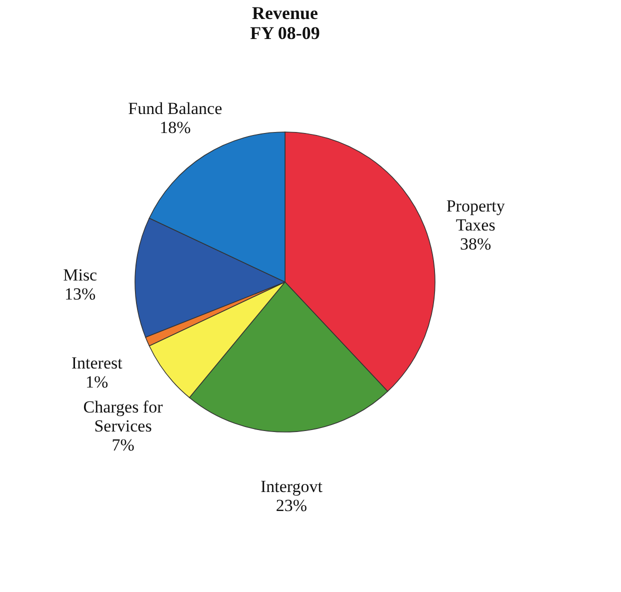 Image resolution: width=621 pixels, height=592 pixels. What do you see at coordinates (476, 215) in the screenshot?
I see `slice-label: Property Taxes` at bounding box center [476, 215].